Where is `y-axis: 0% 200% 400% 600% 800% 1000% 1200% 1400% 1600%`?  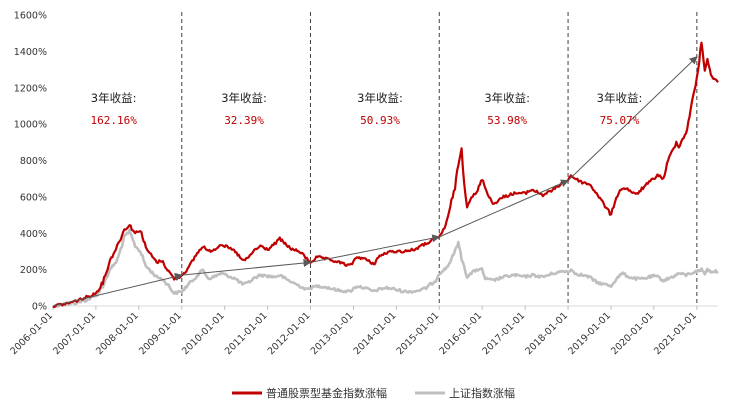 y-axis: 0% 200% 400% 600% 800% 1000% 1200% 1400% 1600% is located at coordinates (30, 162).